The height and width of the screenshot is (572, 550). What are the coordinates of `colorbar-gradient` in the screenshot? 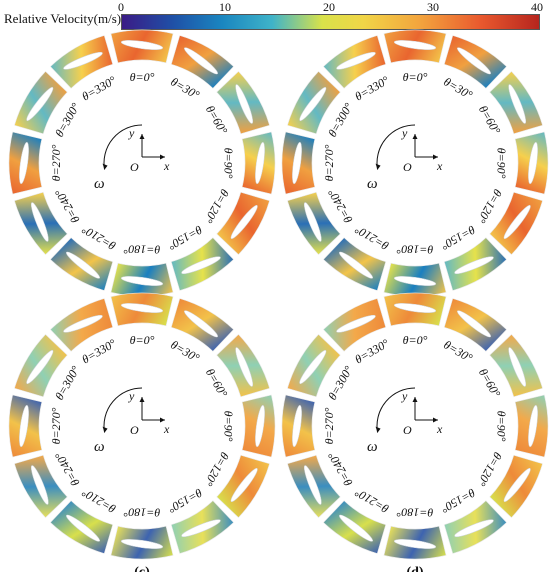 It's located at (330, 22).